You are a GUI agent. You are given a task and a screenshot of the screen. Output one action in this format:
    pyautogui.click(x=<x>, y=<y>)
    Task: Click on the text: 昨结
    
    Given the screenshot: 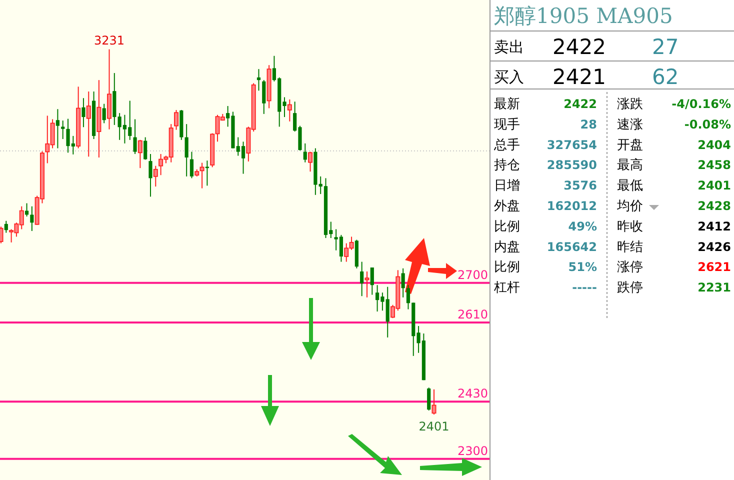 What is the action you would take?
    pyautogui.click(x=630, y=247)
    